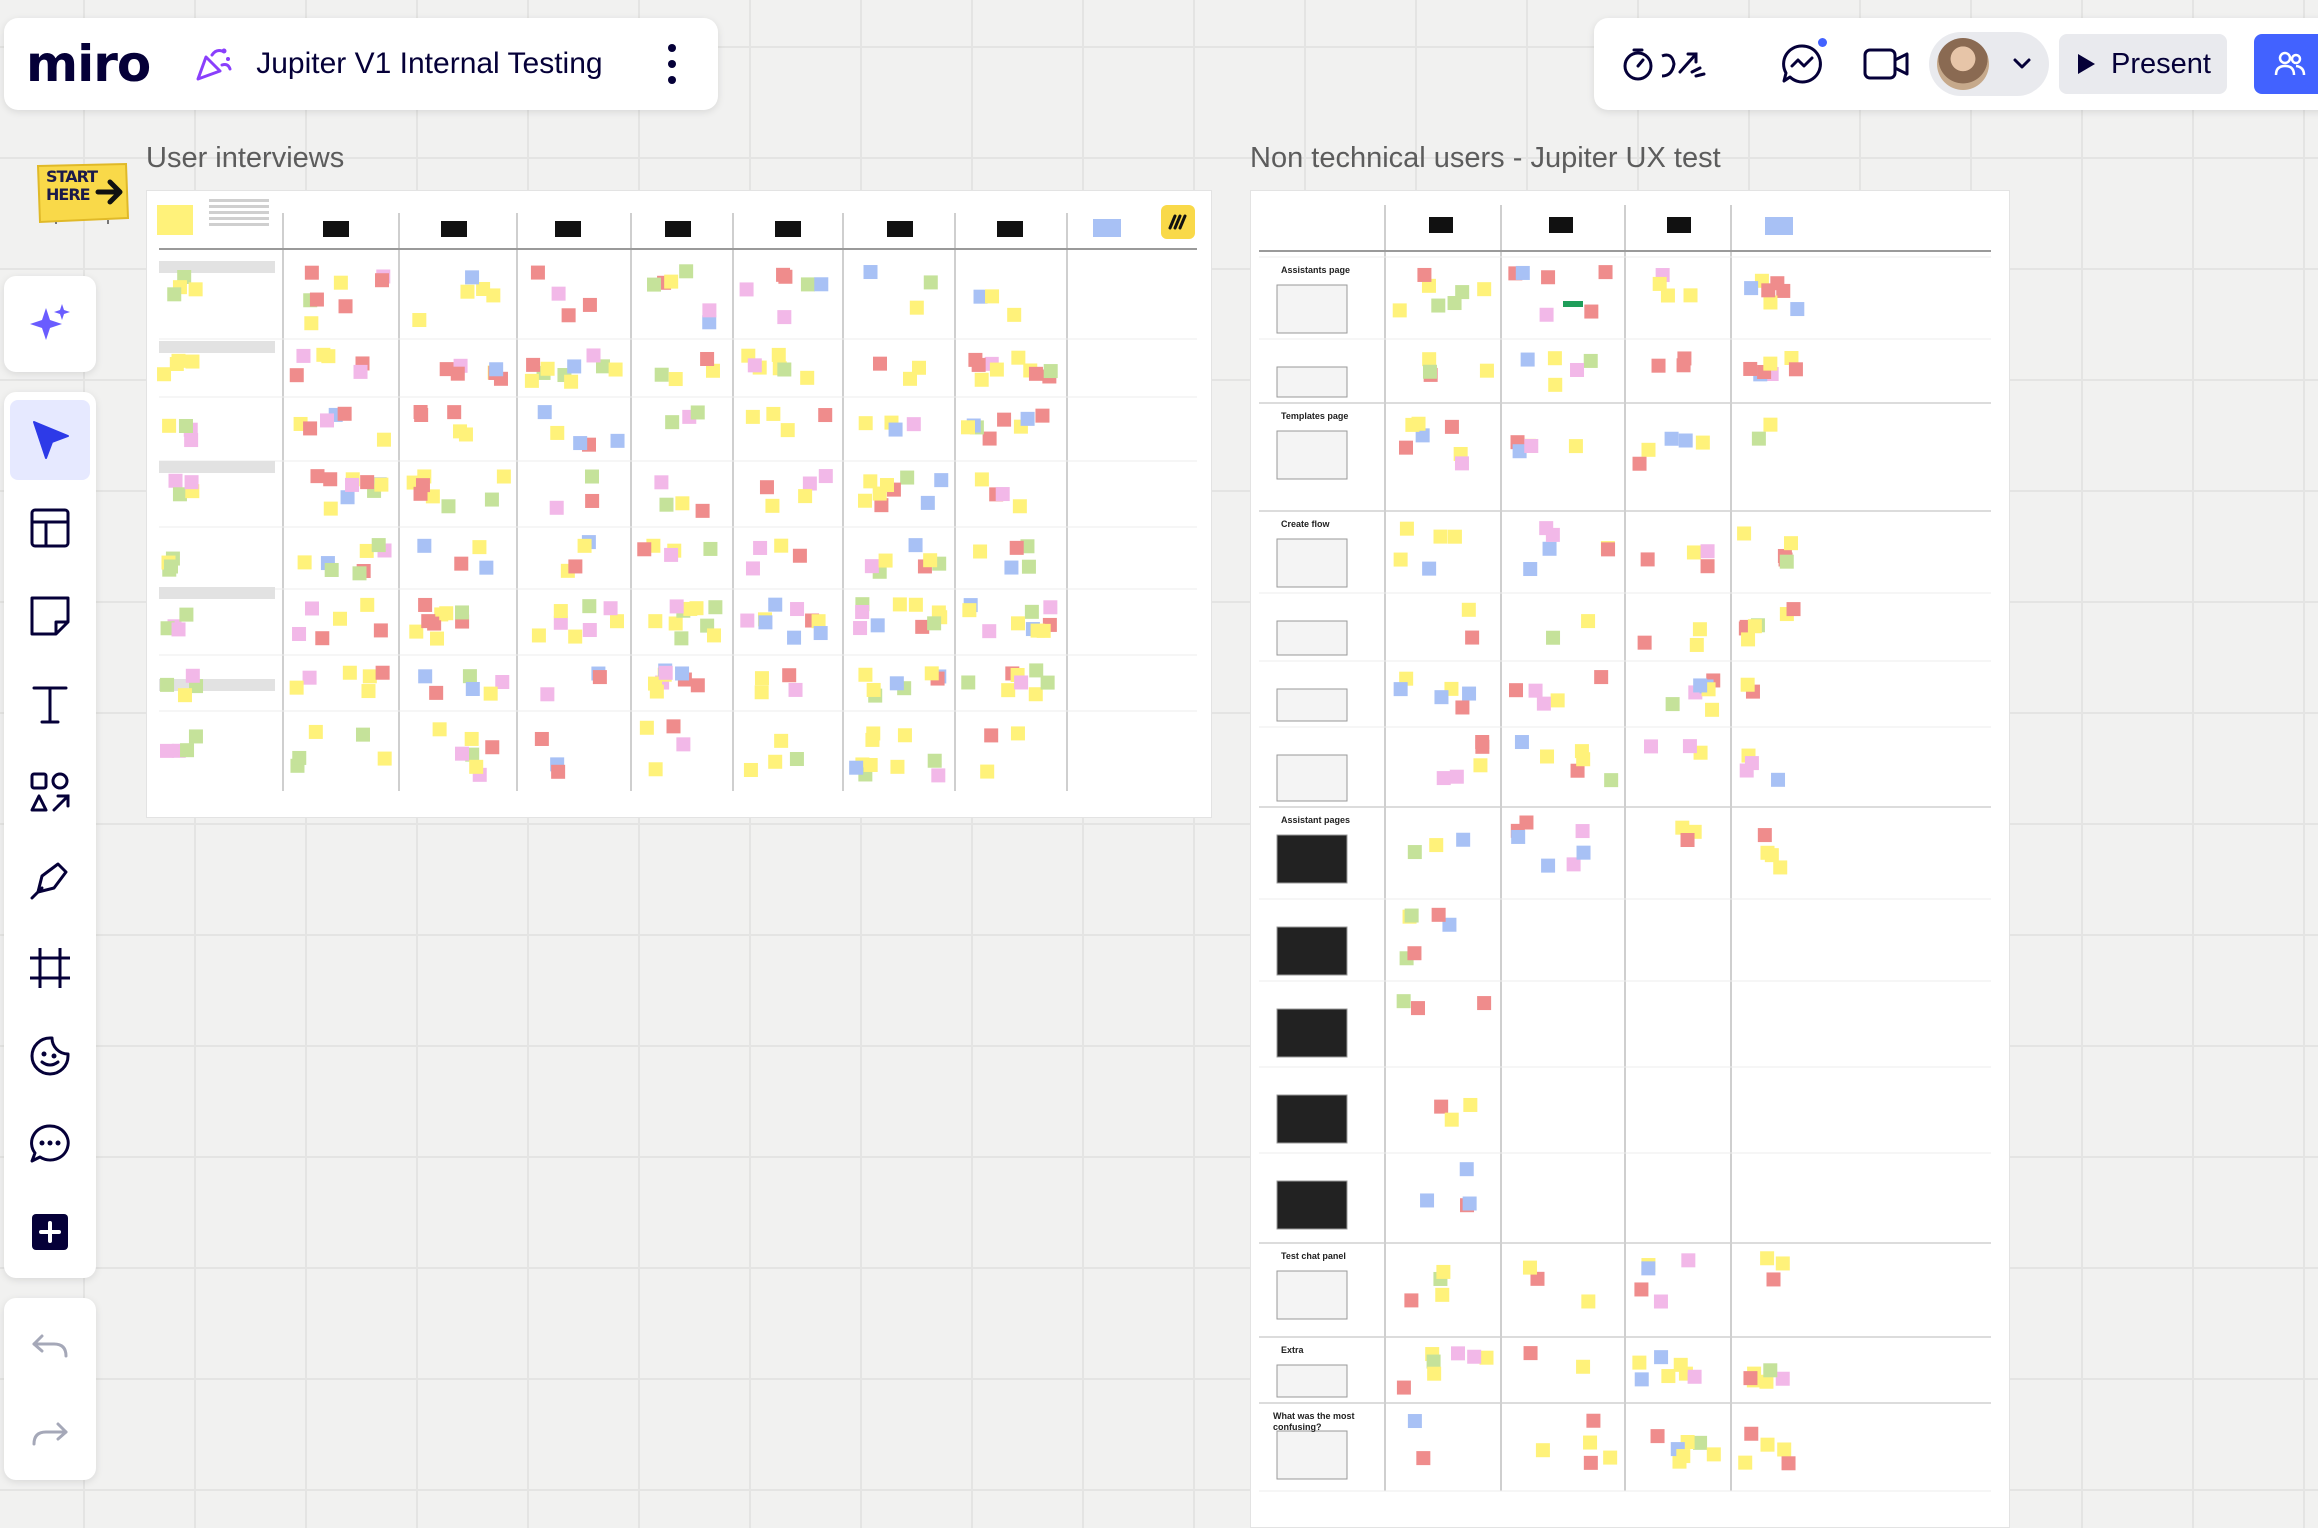 The height and width of the screenshot is (1528, 2318). Describe the element at coordinates (1886, 64) in the screenshot. I see `video-call-button` at that location.